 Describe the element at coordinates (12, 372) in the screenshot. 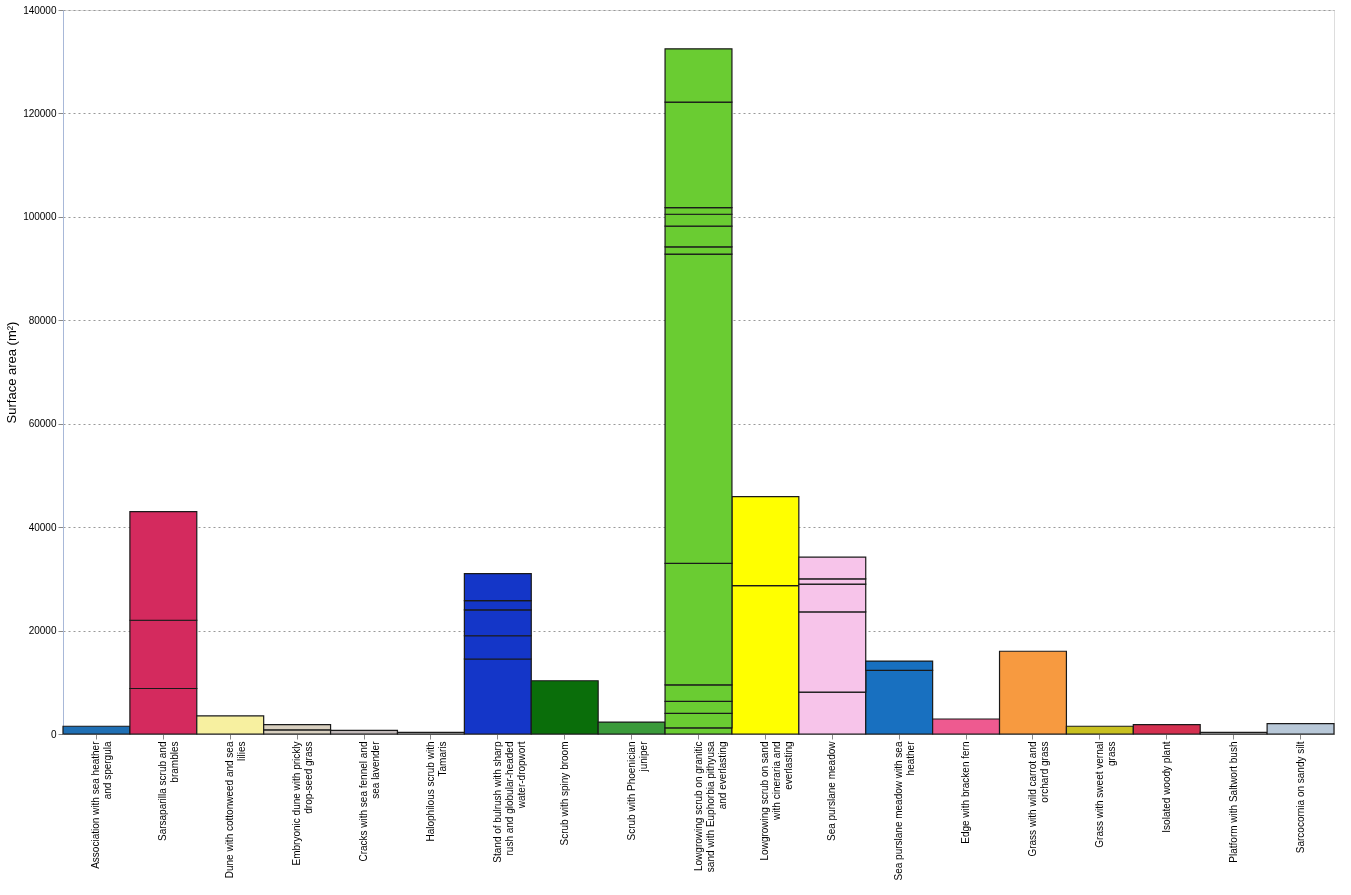

I see `y-axis-title: Surface area (m²)` at that location.